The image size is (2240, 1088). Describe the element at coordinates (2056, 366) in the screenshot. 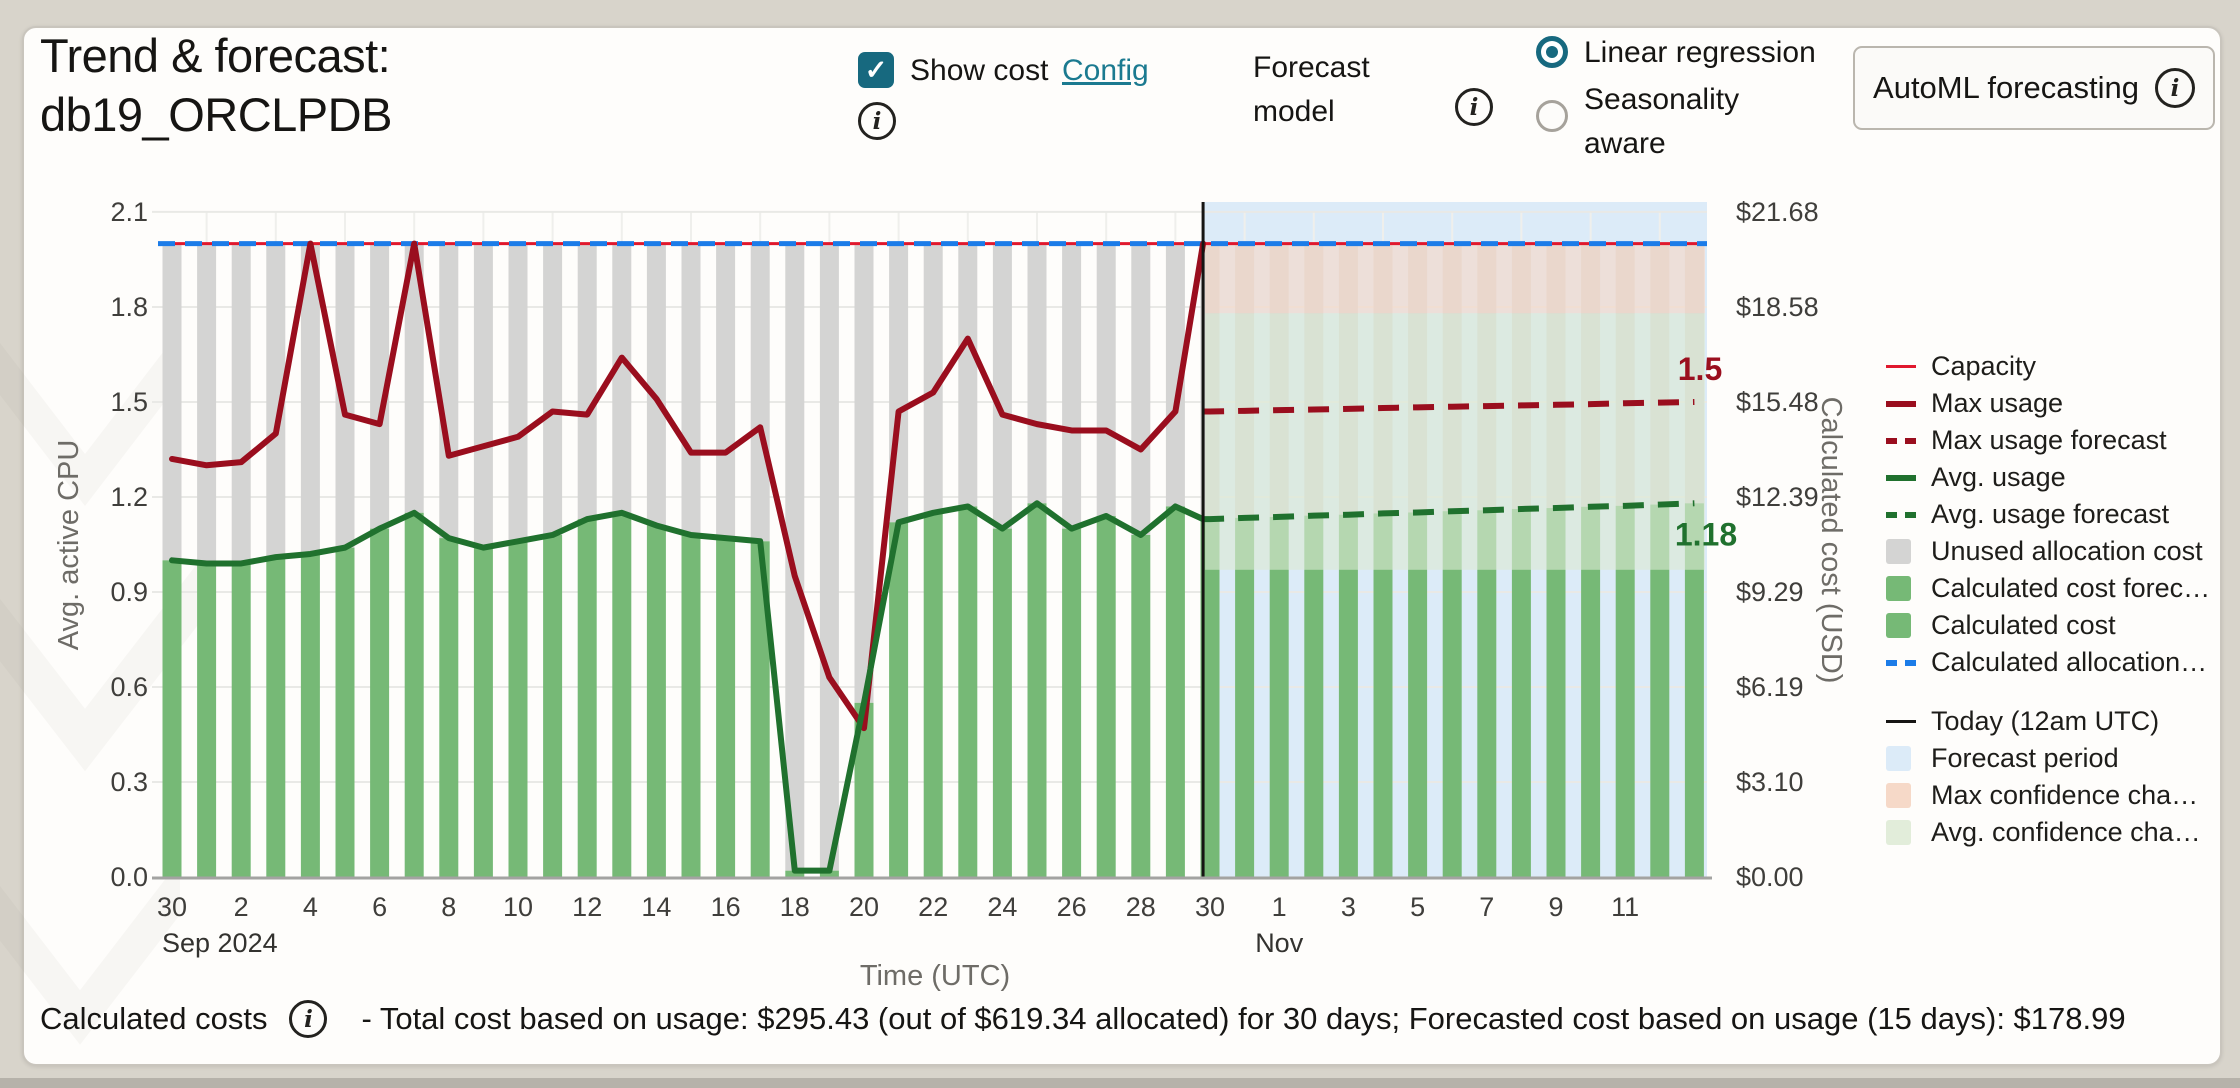

I see `legend-item: Capacity` at that location.